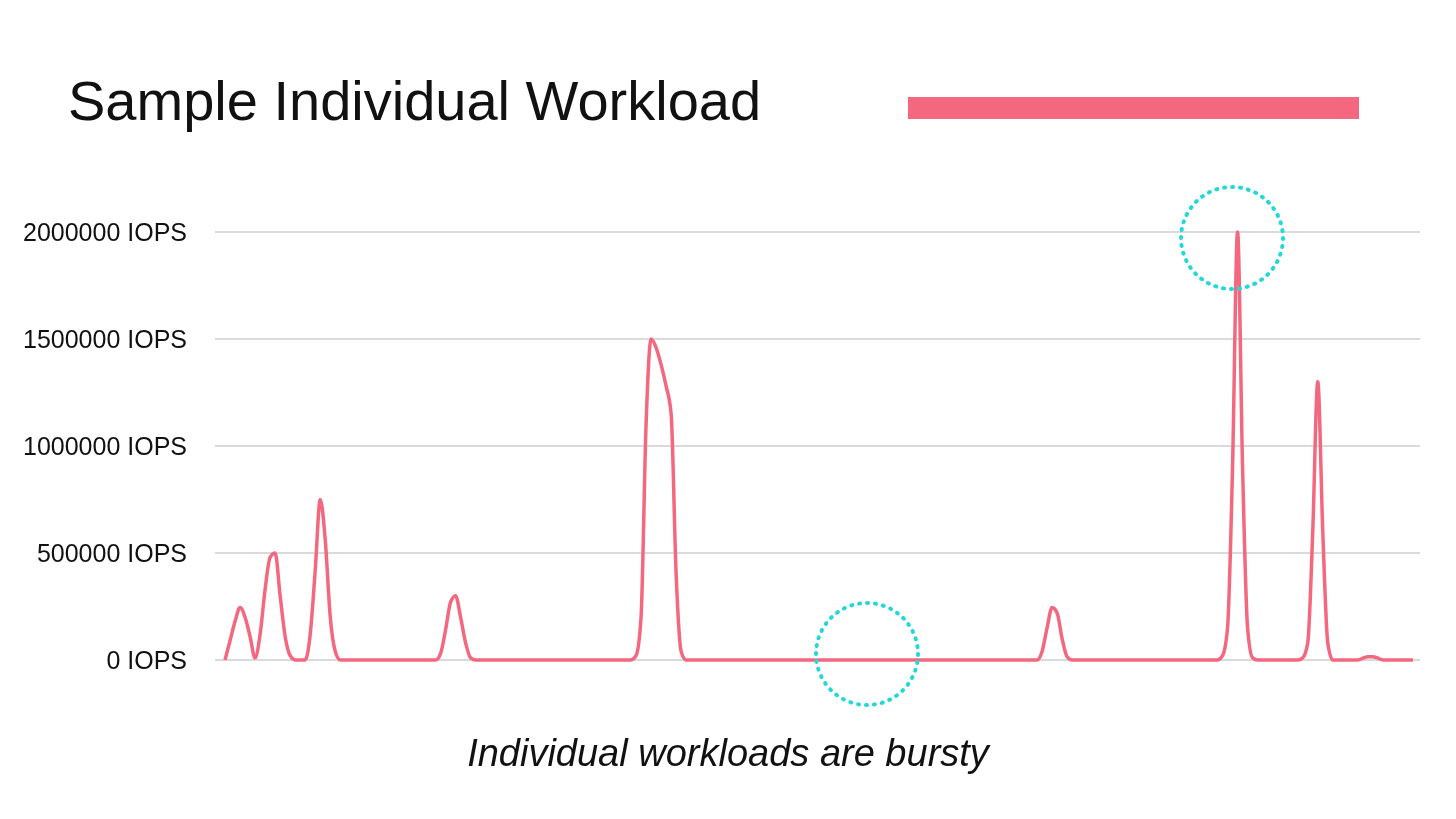  I want to click on y-tick-label: 500000 IOPS, so click(111, 552).